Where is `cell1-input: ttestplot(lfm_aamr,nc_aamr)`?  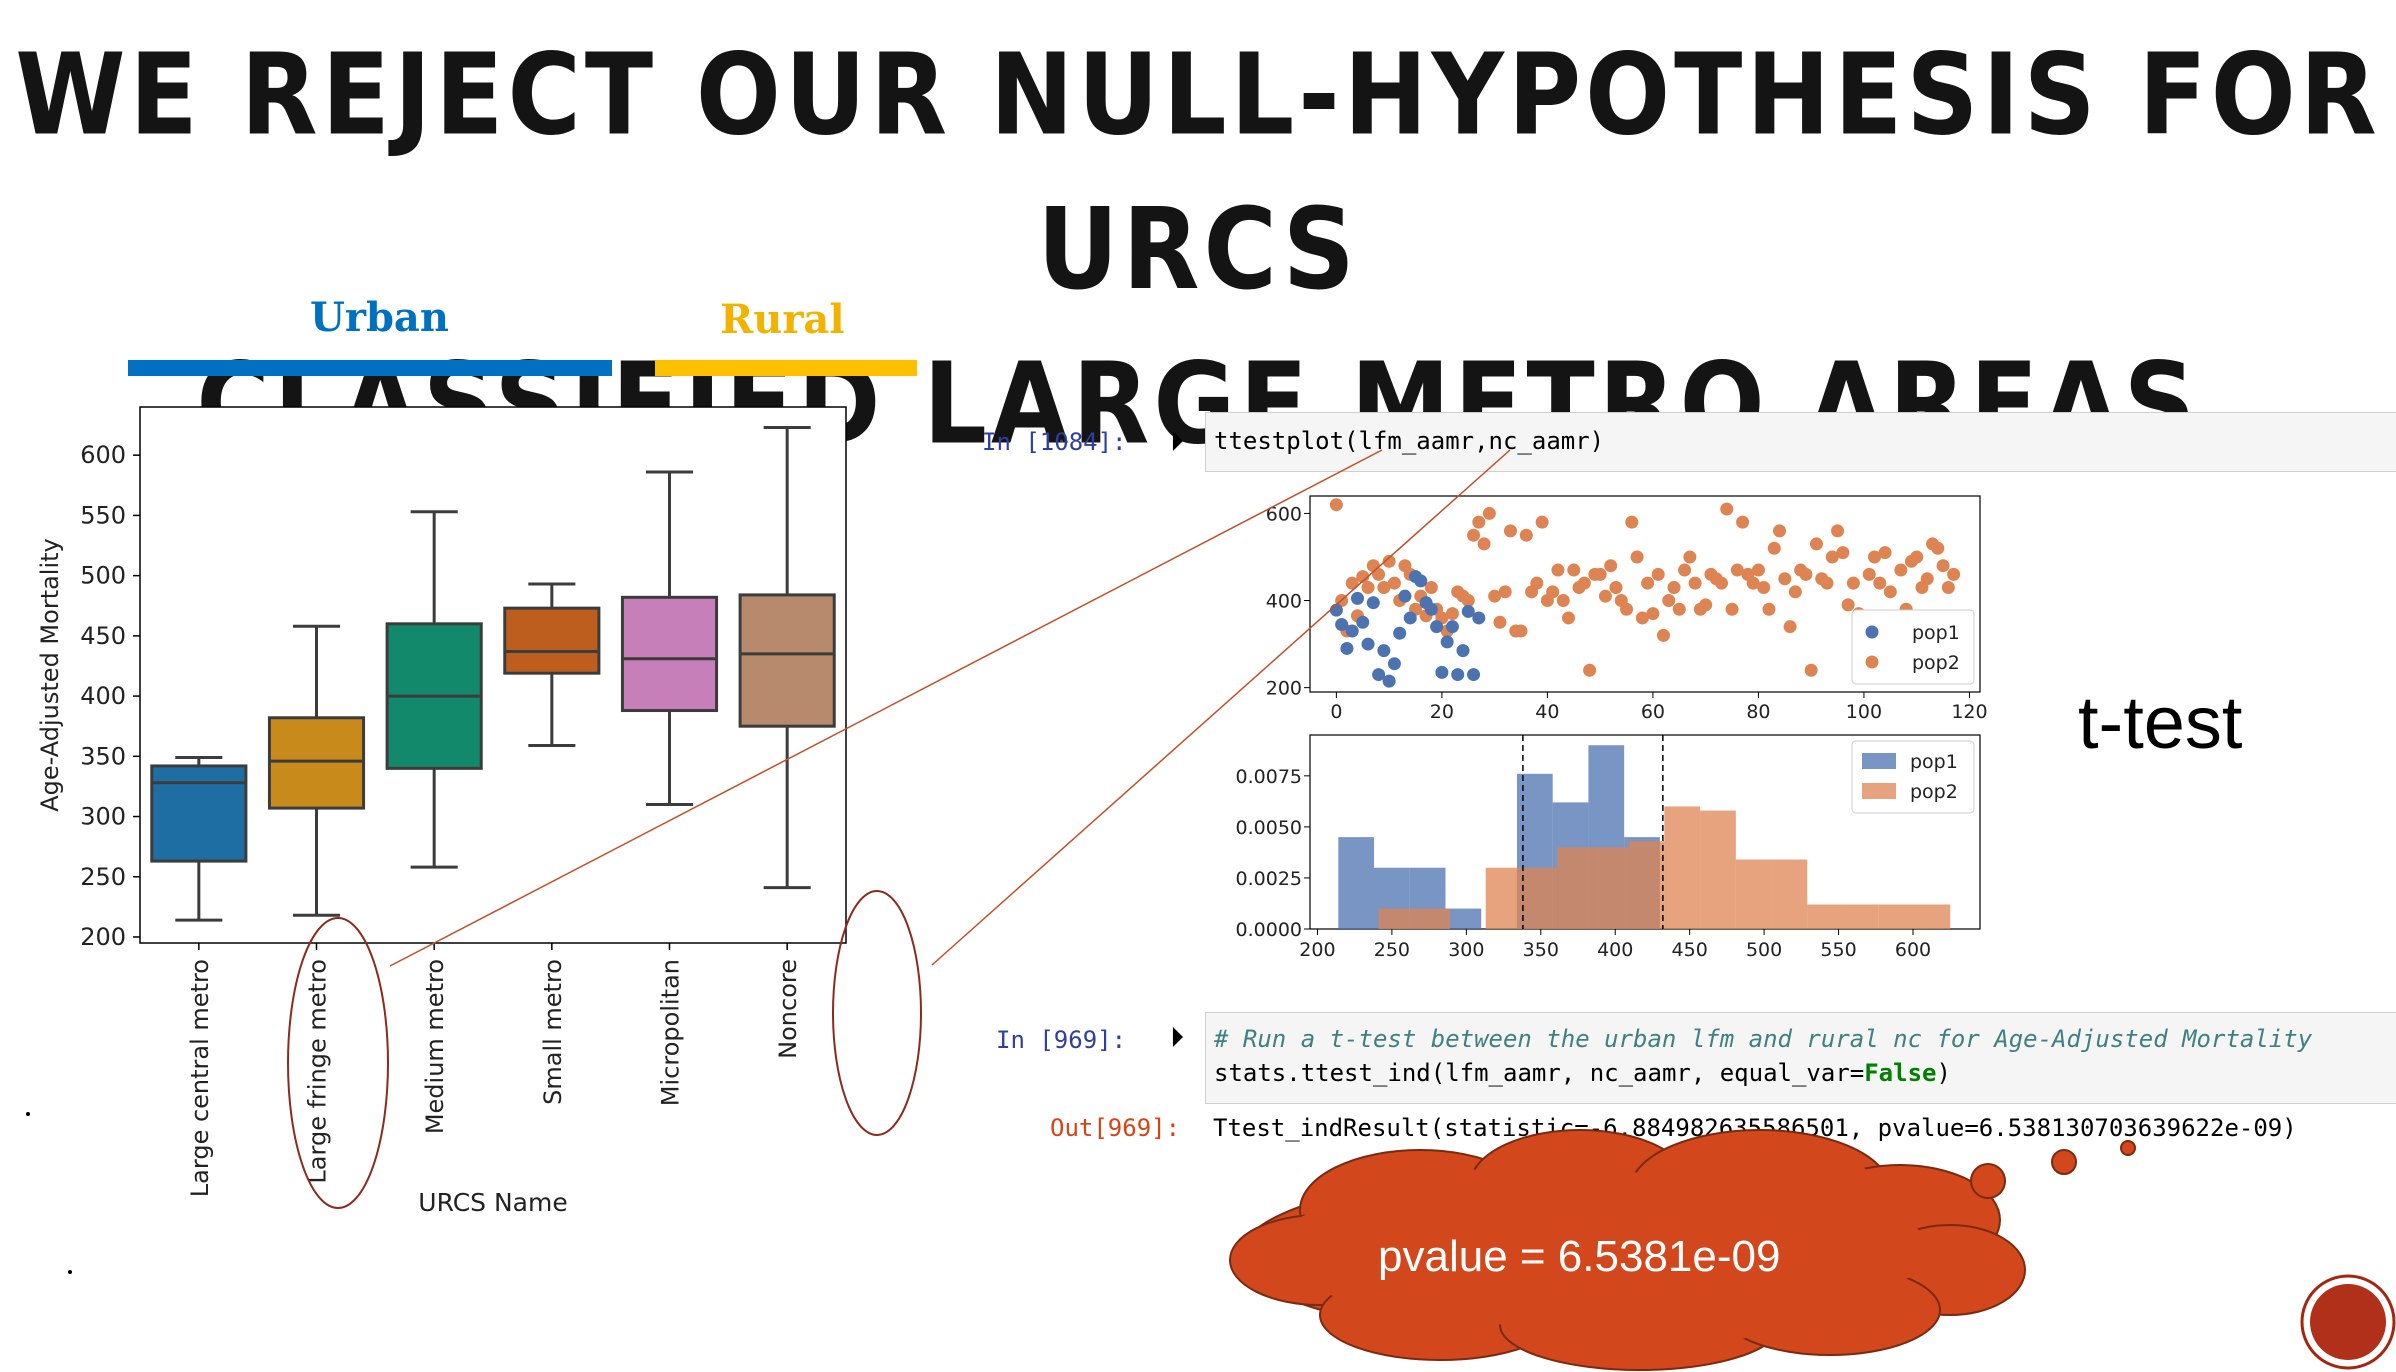
cell1-input: ttestplot(lfm_aamr,nc_aamr) is located at coordinates (1800, 442).